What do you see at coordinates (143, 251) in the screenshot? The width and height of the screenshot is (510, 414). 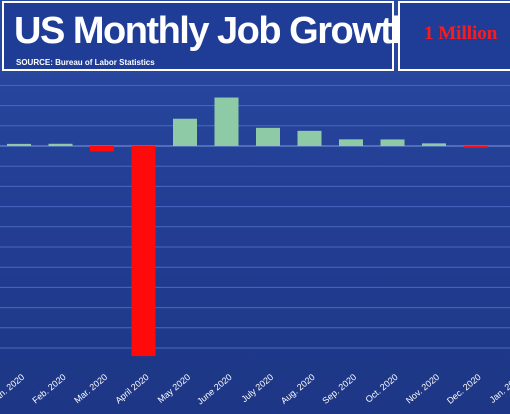 I see `bar-april-2020` at bounding box center [143, 251].